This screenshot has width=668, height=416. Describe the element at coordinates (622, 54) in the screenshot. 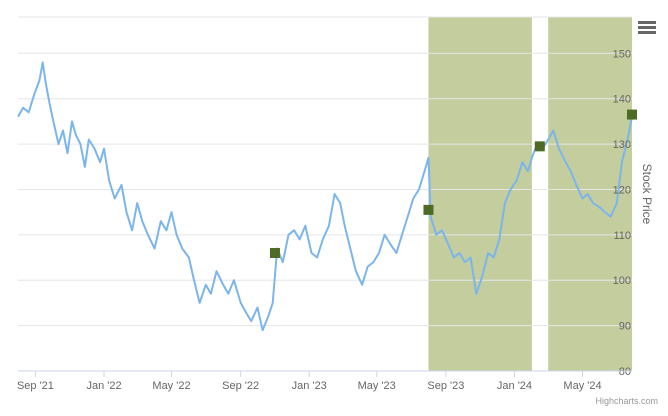

I see `y-tick-label: 150` at that location.